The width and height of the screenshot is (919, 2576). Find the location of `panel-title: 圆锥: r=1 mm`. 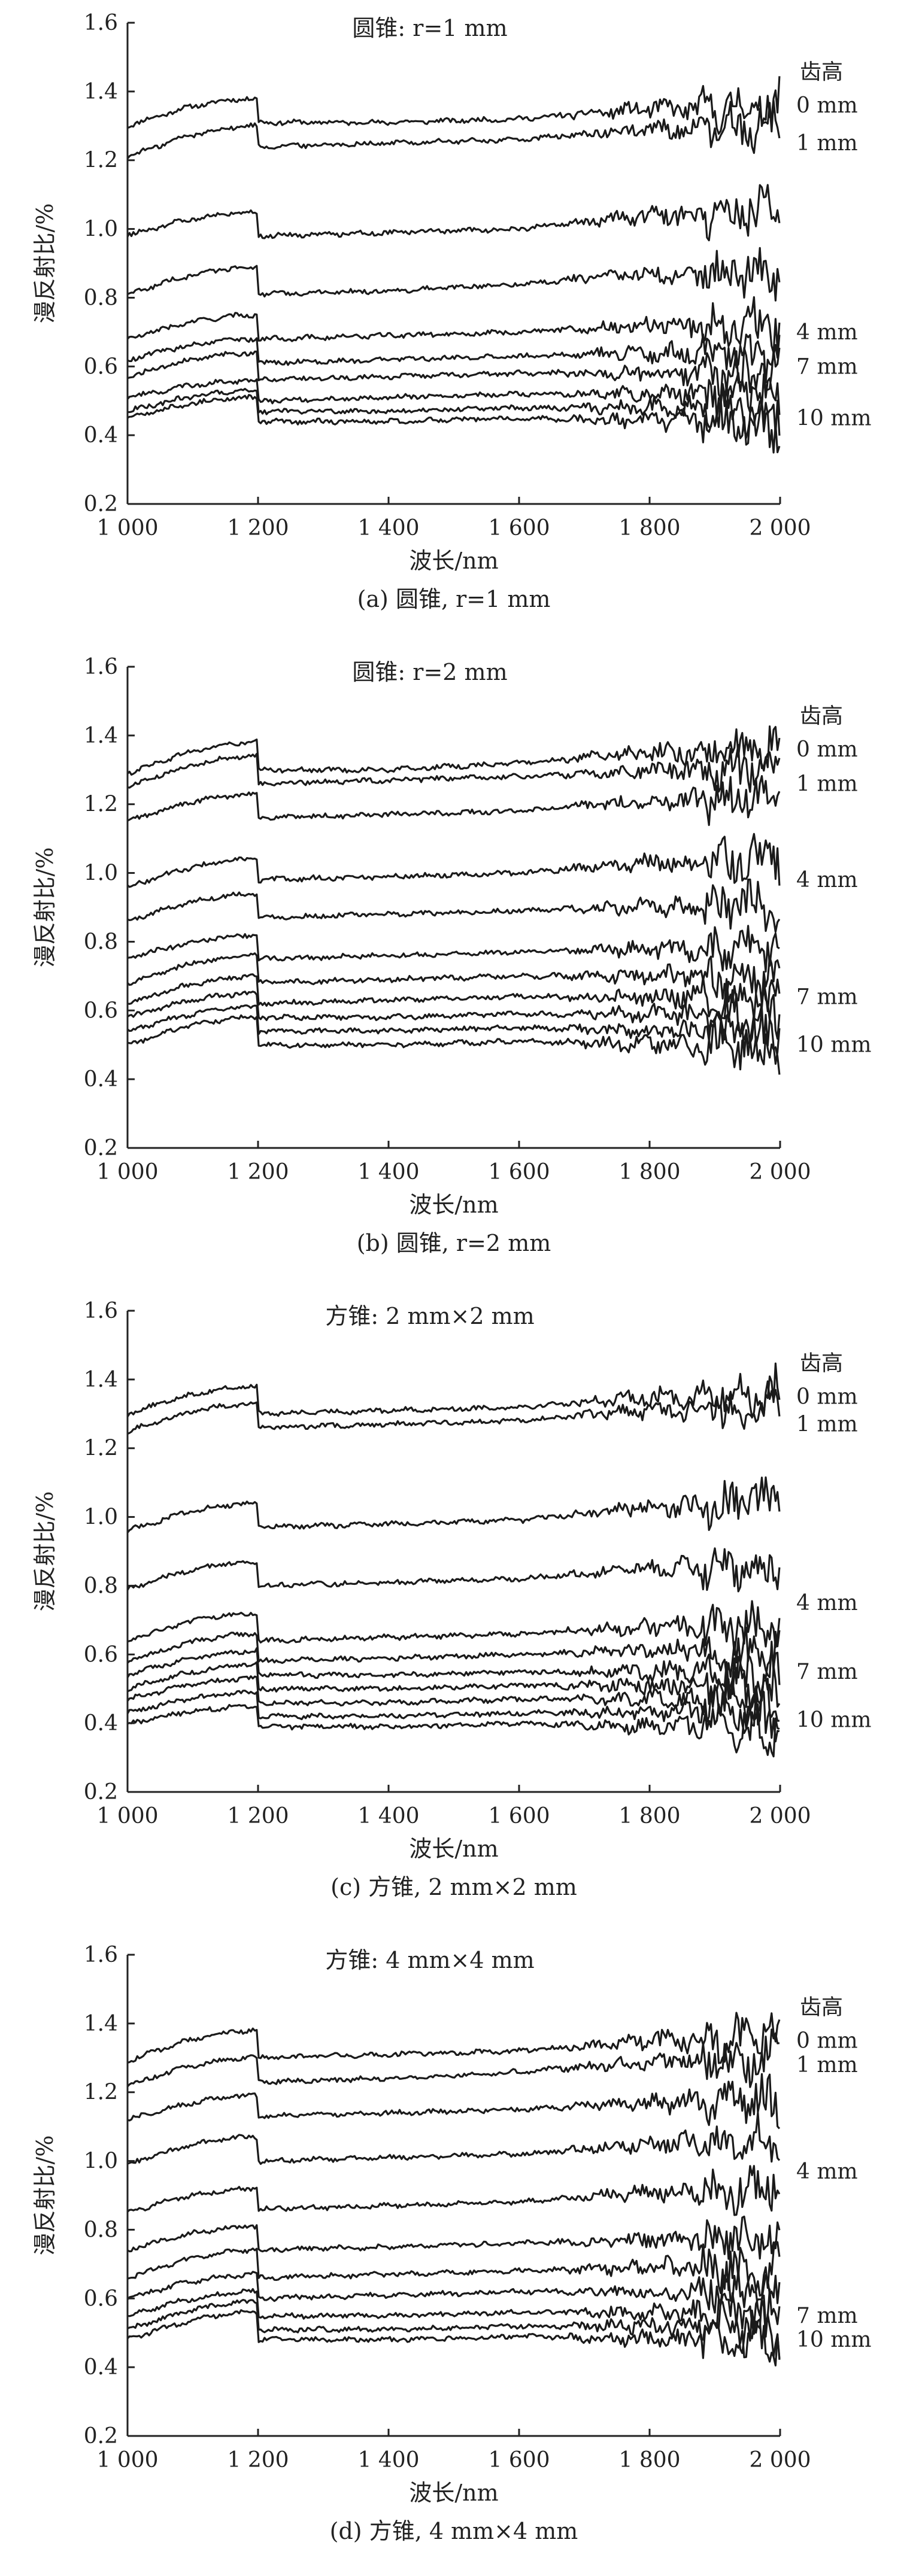

panel-title: 圆锥: r=1 mm is located at coordinates (429, 28).